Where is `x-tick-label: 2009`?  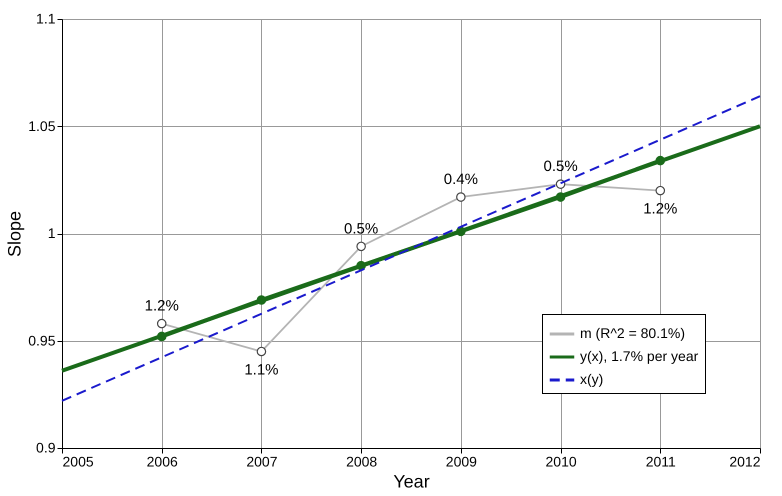 x-tick-label: 2009 is located at coordinates (462, 462).